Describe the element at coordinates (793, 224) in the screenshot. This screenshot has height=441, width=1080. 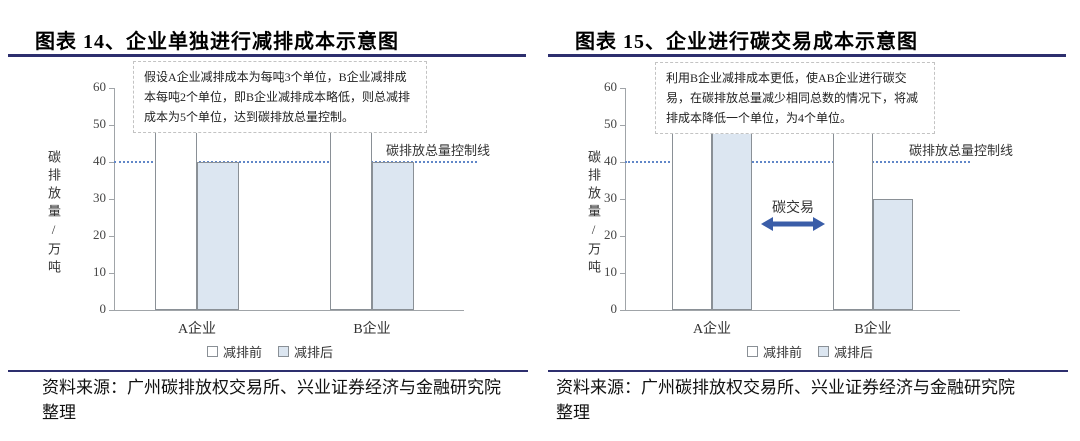
I see `double-arrow-icon` at that location.